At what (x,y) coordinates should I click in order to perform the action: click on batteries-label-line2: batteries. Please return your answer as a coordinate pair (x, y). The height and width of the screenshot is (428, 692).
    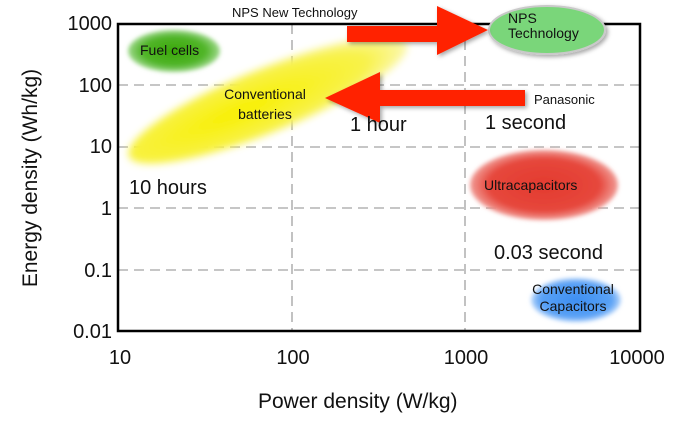
    Looking at the image, I should click on (265, 114).